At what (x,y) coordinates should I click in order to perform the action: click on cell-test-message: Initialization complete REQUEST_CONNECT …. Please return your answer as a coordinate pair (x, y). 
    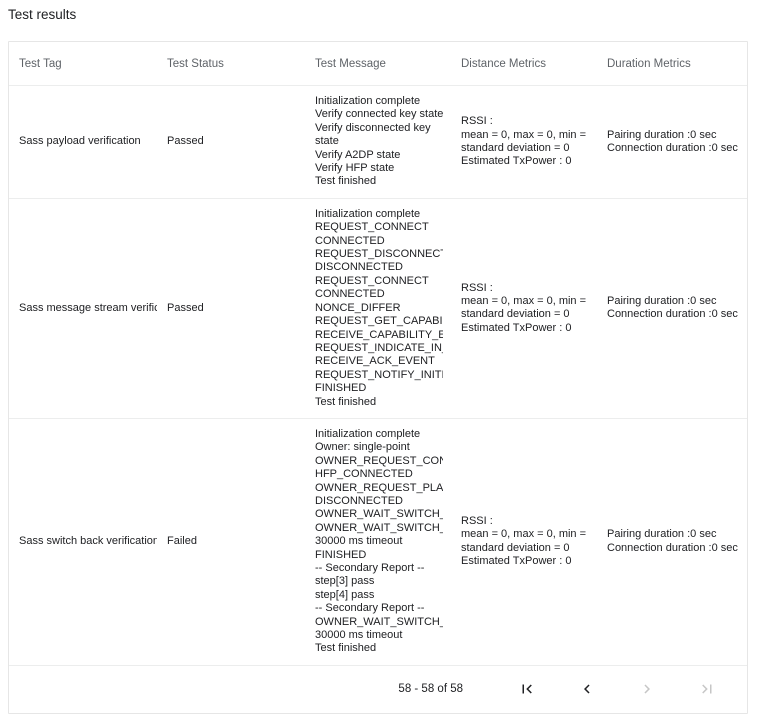
    Looking at the image, I should click on (378, 308).